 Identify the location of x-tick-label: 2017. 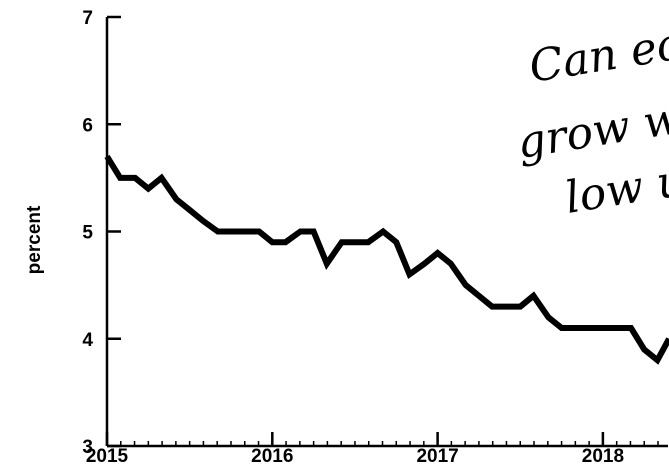
(437, 455).